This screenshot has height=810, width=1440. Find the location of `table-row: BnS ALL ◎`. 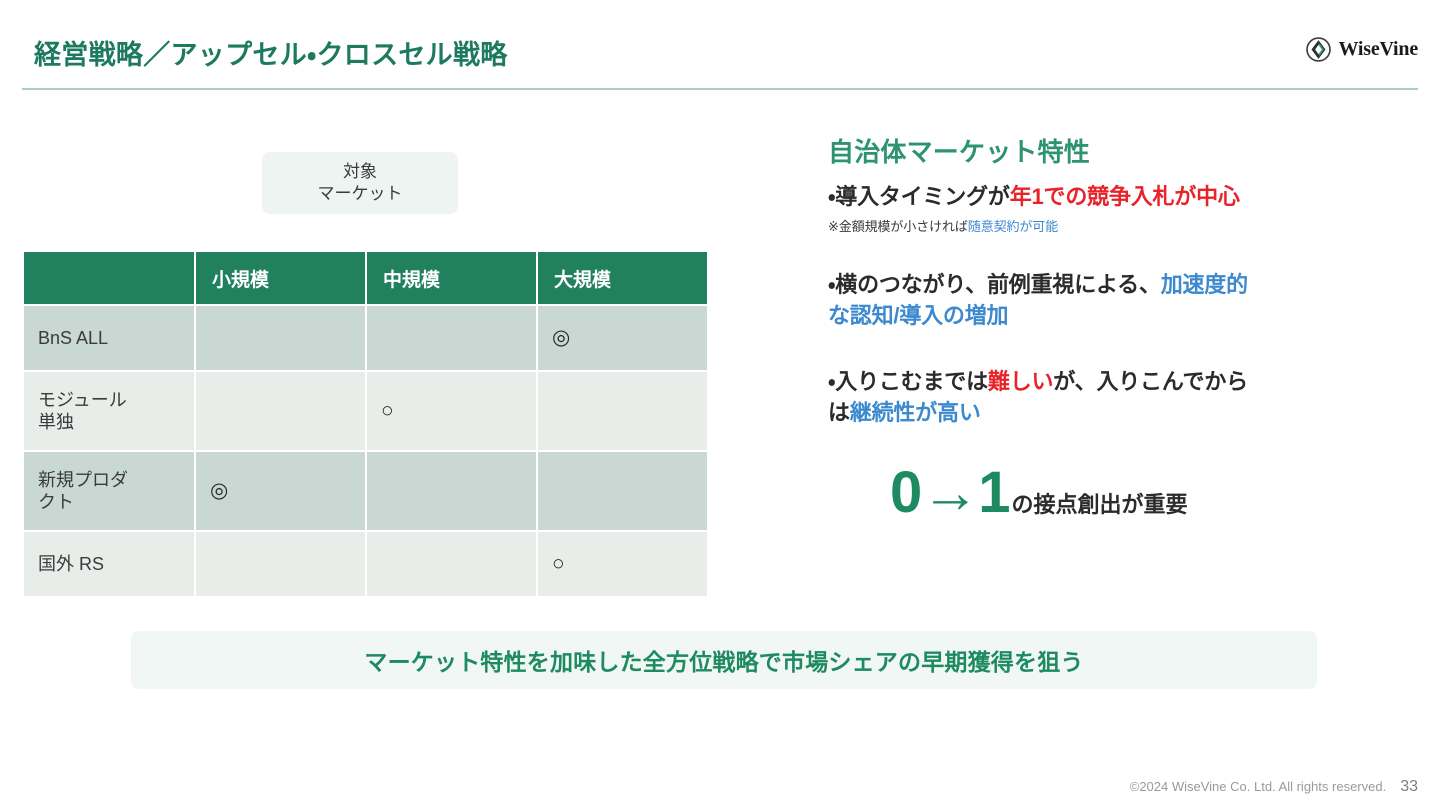

table-row: BnS ALL ◎ is located at coordinates (365, 338).